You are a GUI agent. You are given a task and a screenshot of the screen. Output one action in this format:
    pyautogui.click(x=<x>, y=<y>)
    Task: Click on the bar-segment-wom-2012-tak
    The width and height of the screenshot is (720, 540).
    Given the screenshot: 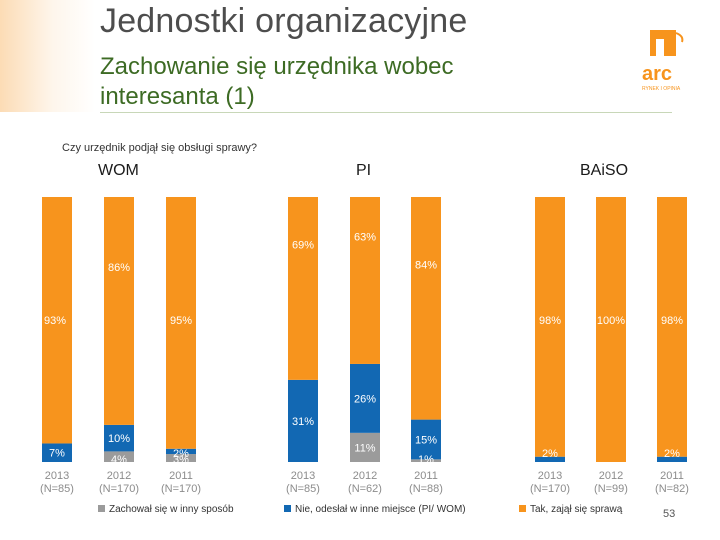 What is the action you would take?
    pyautogui.click(x=119, y=311)
    